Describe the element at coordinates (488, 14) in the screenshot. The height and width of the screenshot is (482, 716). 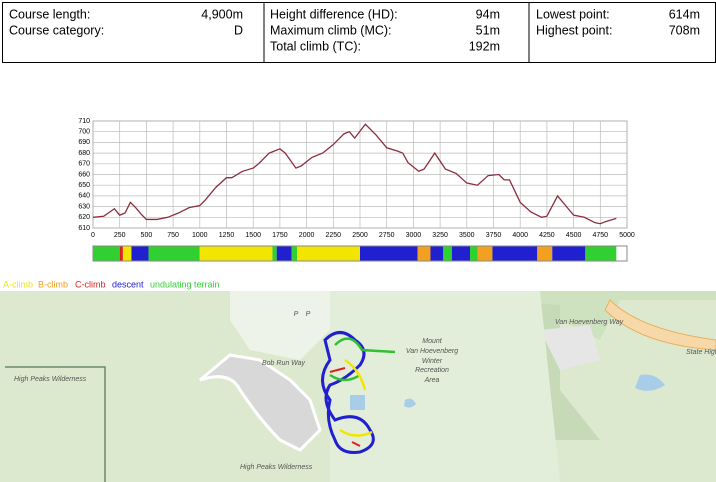
I see `info-value: 94m` at that location.